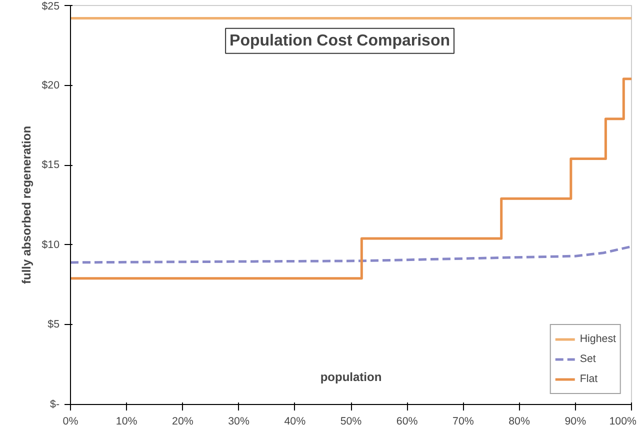 The height and width of the screenshot is (435, 640). Describe the element at coordinates (295, 422) in the screenshot. I see `x-tick-label: 40%` at that location.